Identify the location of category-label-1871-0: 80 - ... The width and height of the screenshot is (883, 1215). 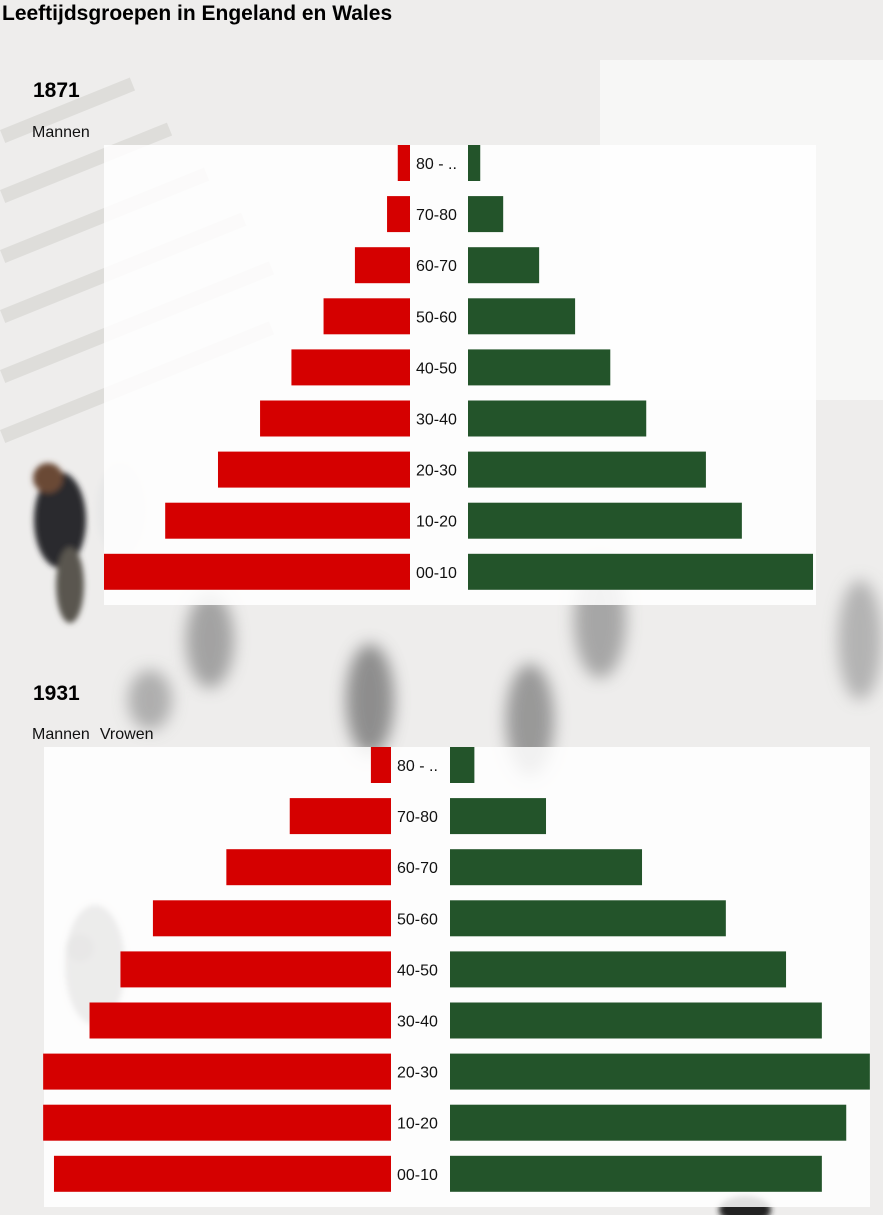
(436, 164).